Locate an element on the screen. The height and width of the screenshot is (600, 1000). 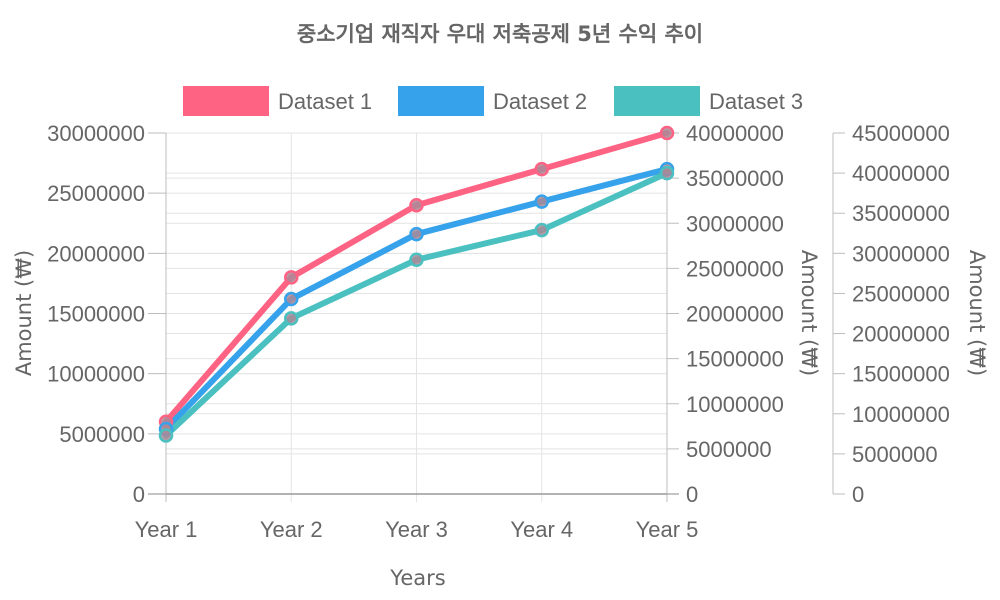
y1-tick-label: 40000000 is located at coordinates (735, 133).